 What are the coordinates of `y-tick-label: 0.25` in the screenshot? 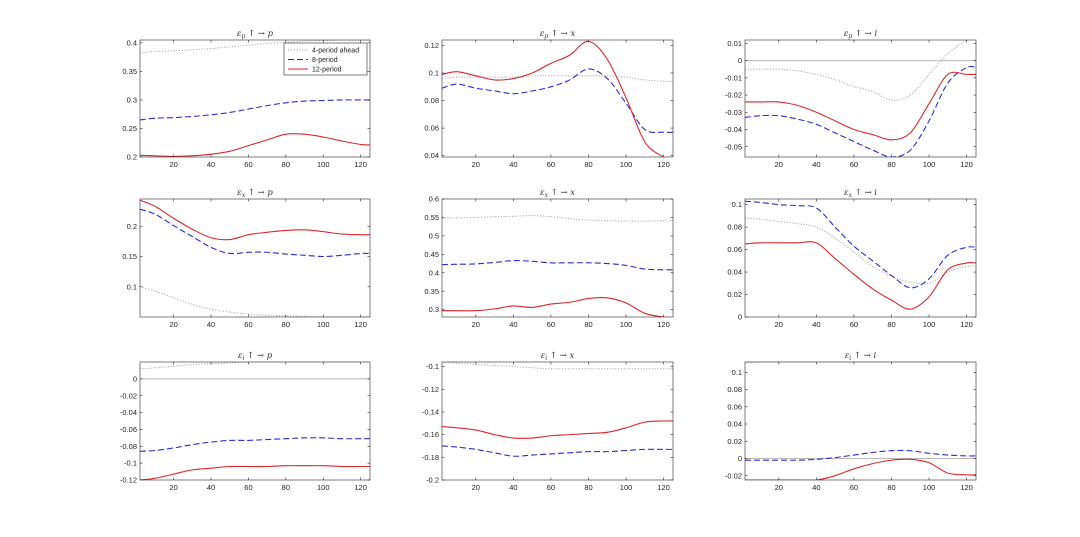 It's located at (129, 128).